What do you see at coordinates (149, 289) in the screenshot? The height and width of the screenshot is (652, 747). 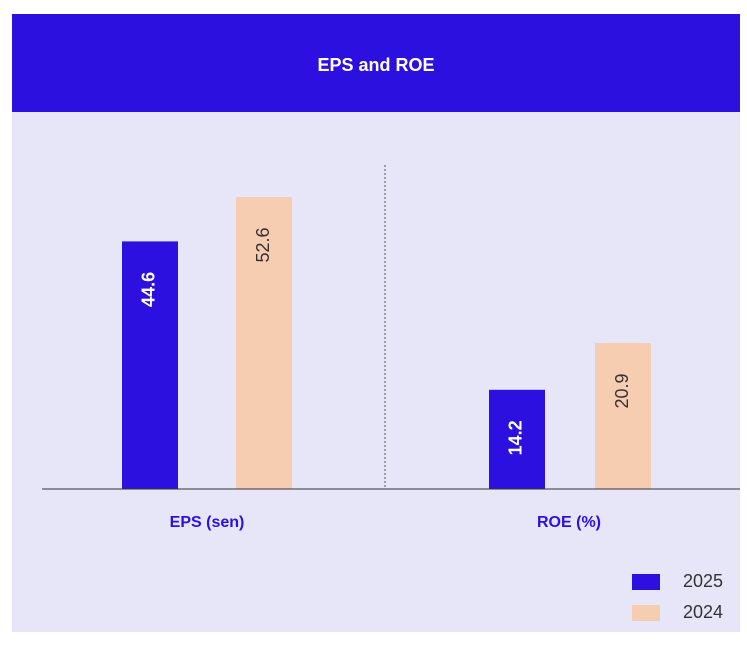 I see `value-label: 44.6` at bounding box center [149, 289].